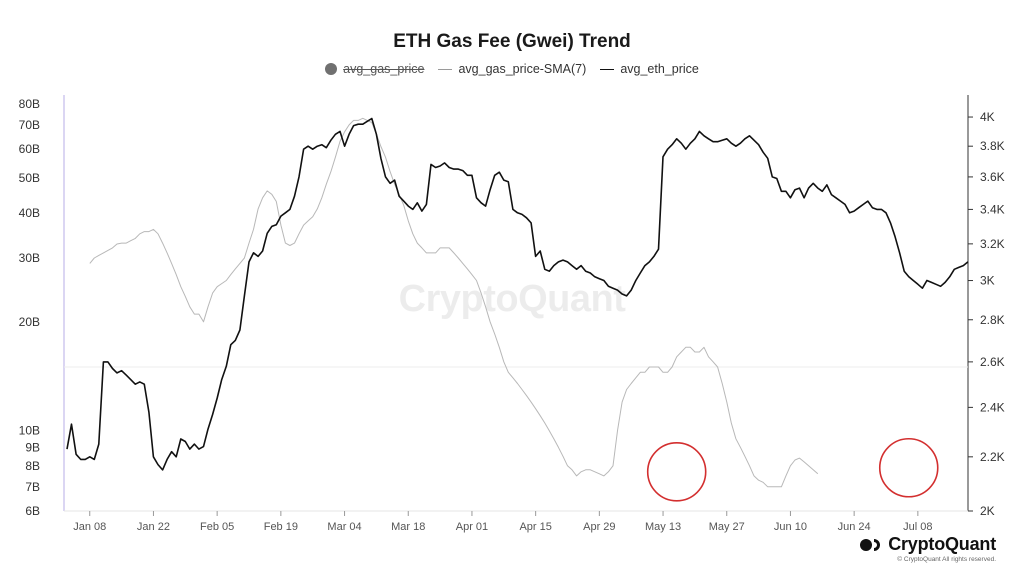 This screenshot has height=576, width=1024. What do you see at coordinates (408, 527) in the screenshot?
I see `x-tick-label: Mar 18` at bounding box center [408, 527].